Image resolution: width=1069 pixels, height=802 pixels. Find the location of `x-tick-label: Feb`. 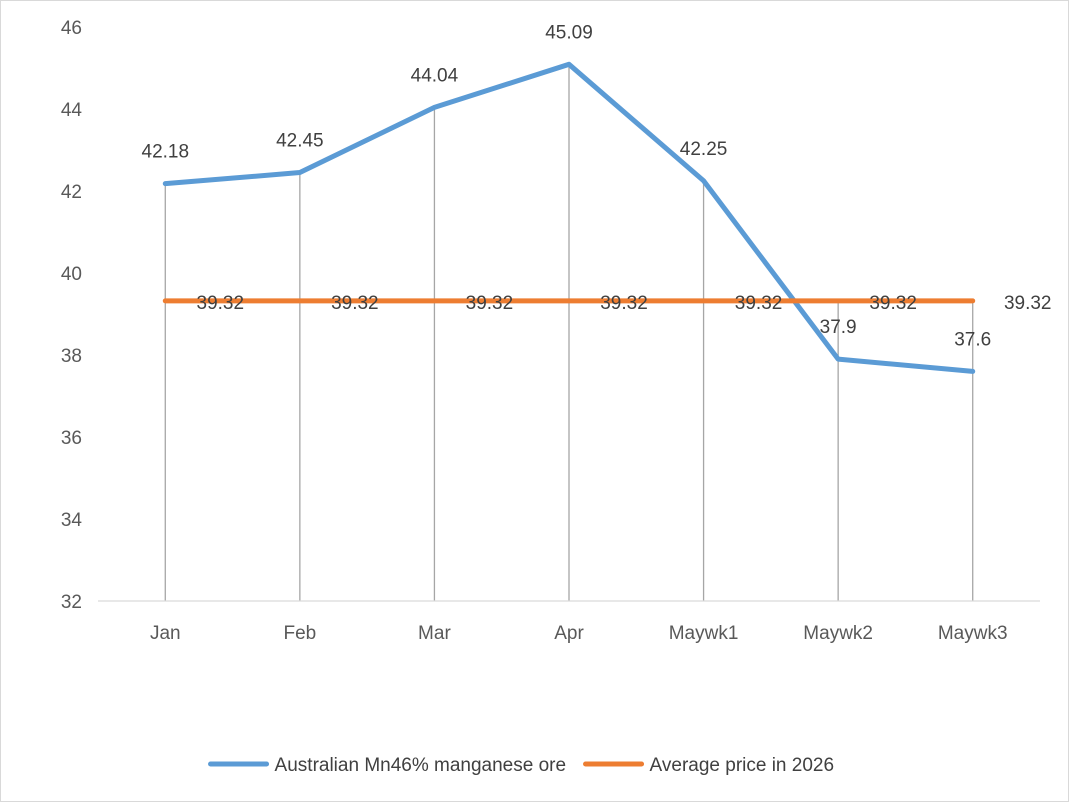

x-tick-label: Feb is located at coordinates (299, 633).